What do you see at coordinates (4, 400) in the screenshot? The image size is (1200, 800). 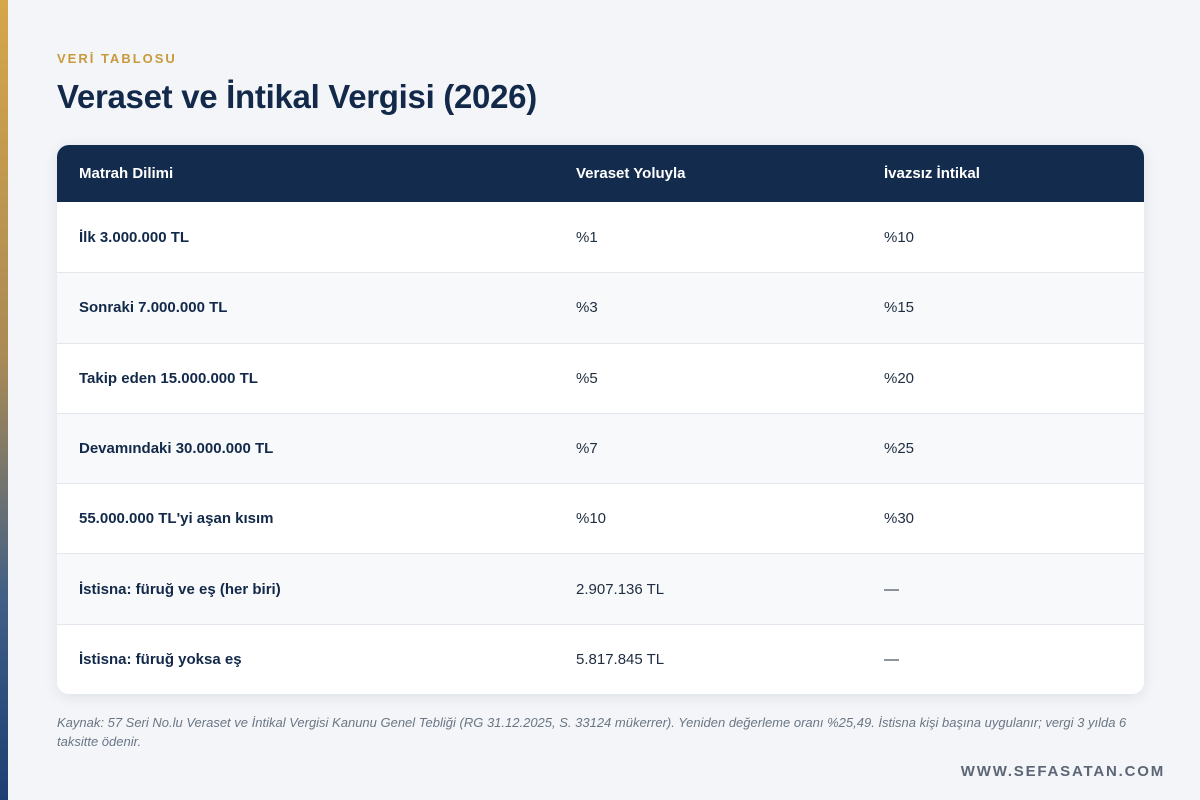 I see `left-accent-bar` at bounding box center [4, 400].